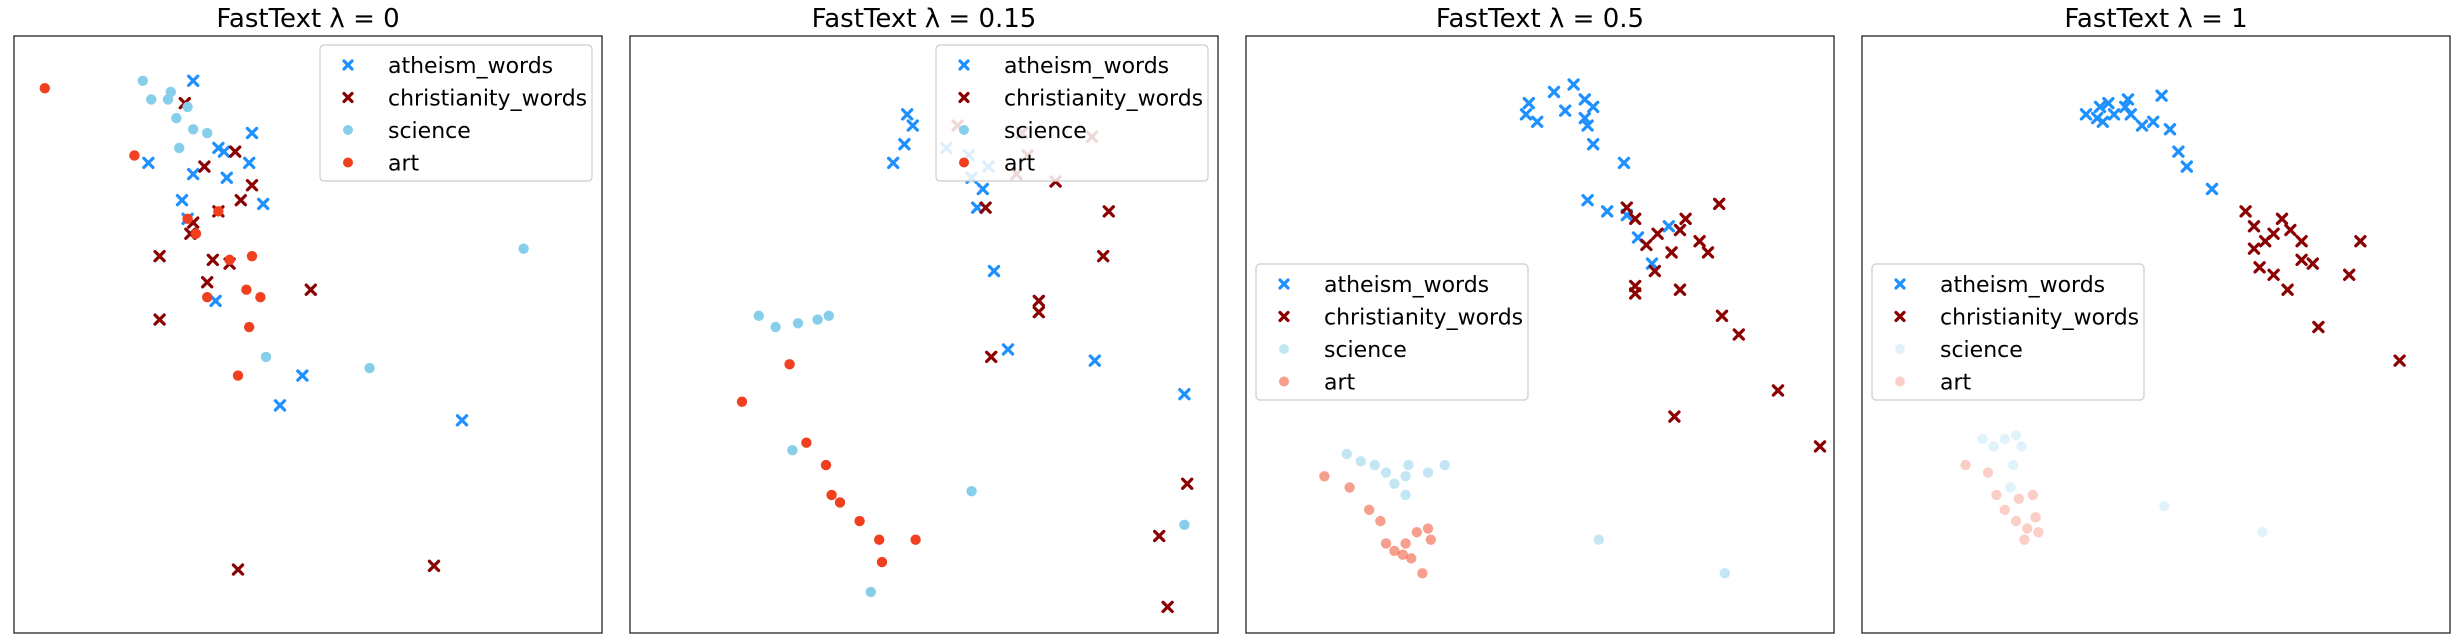  I want to click on chart-title: FastText λ = 0.5, so click(1540, 19).